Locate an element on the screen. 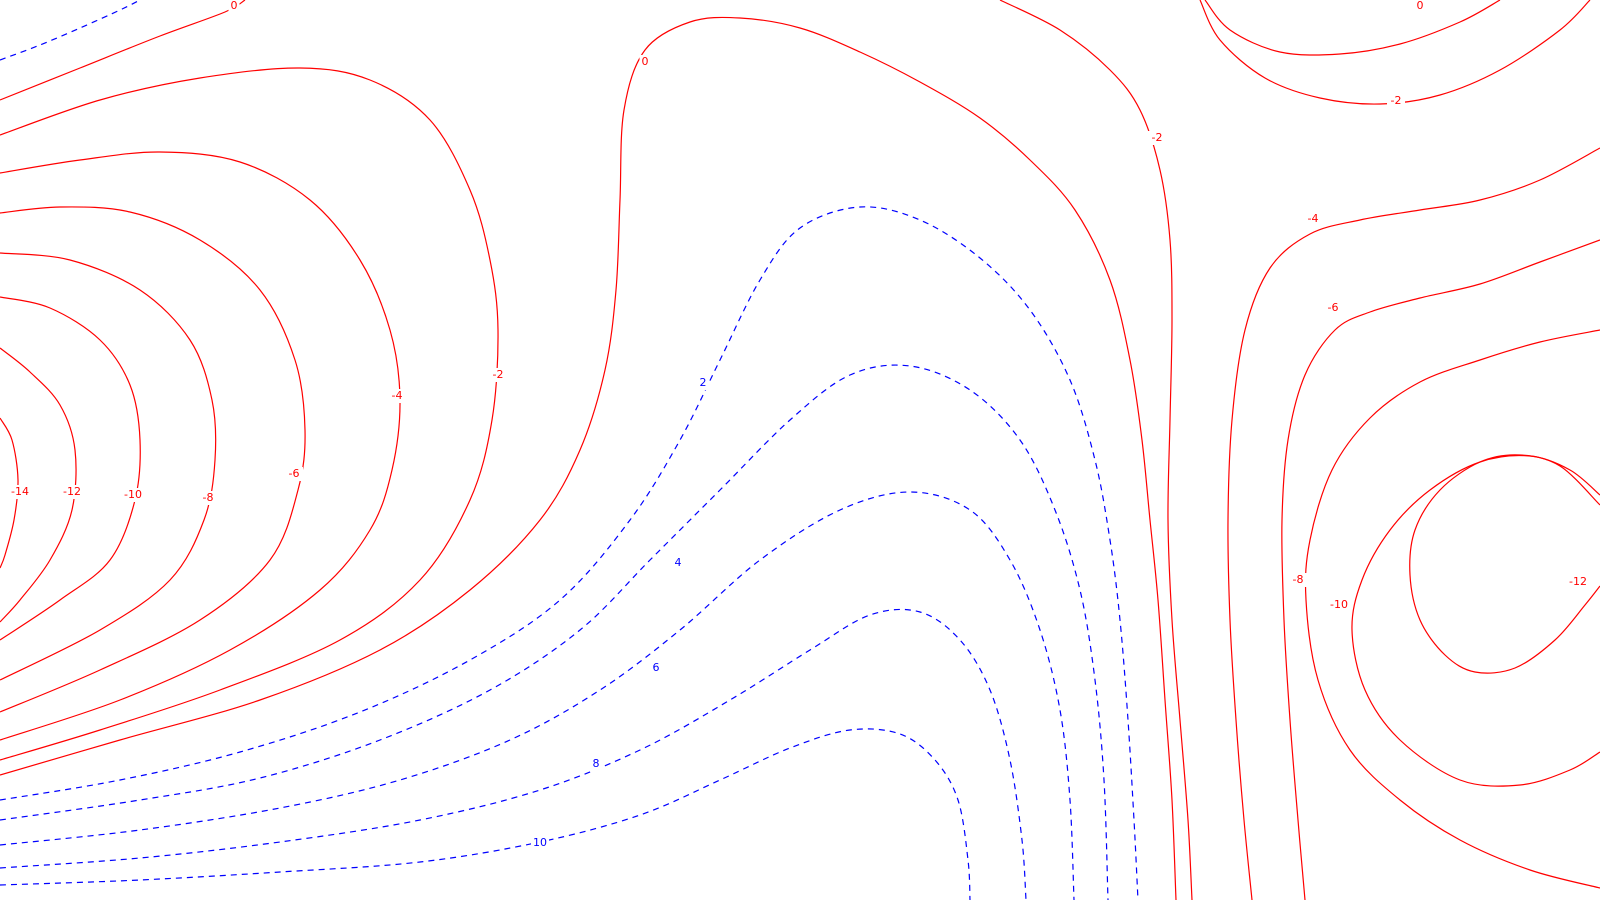 This screenshot has height=900, width=1600. contour-label: 6 is located at coordinates (656, 667).